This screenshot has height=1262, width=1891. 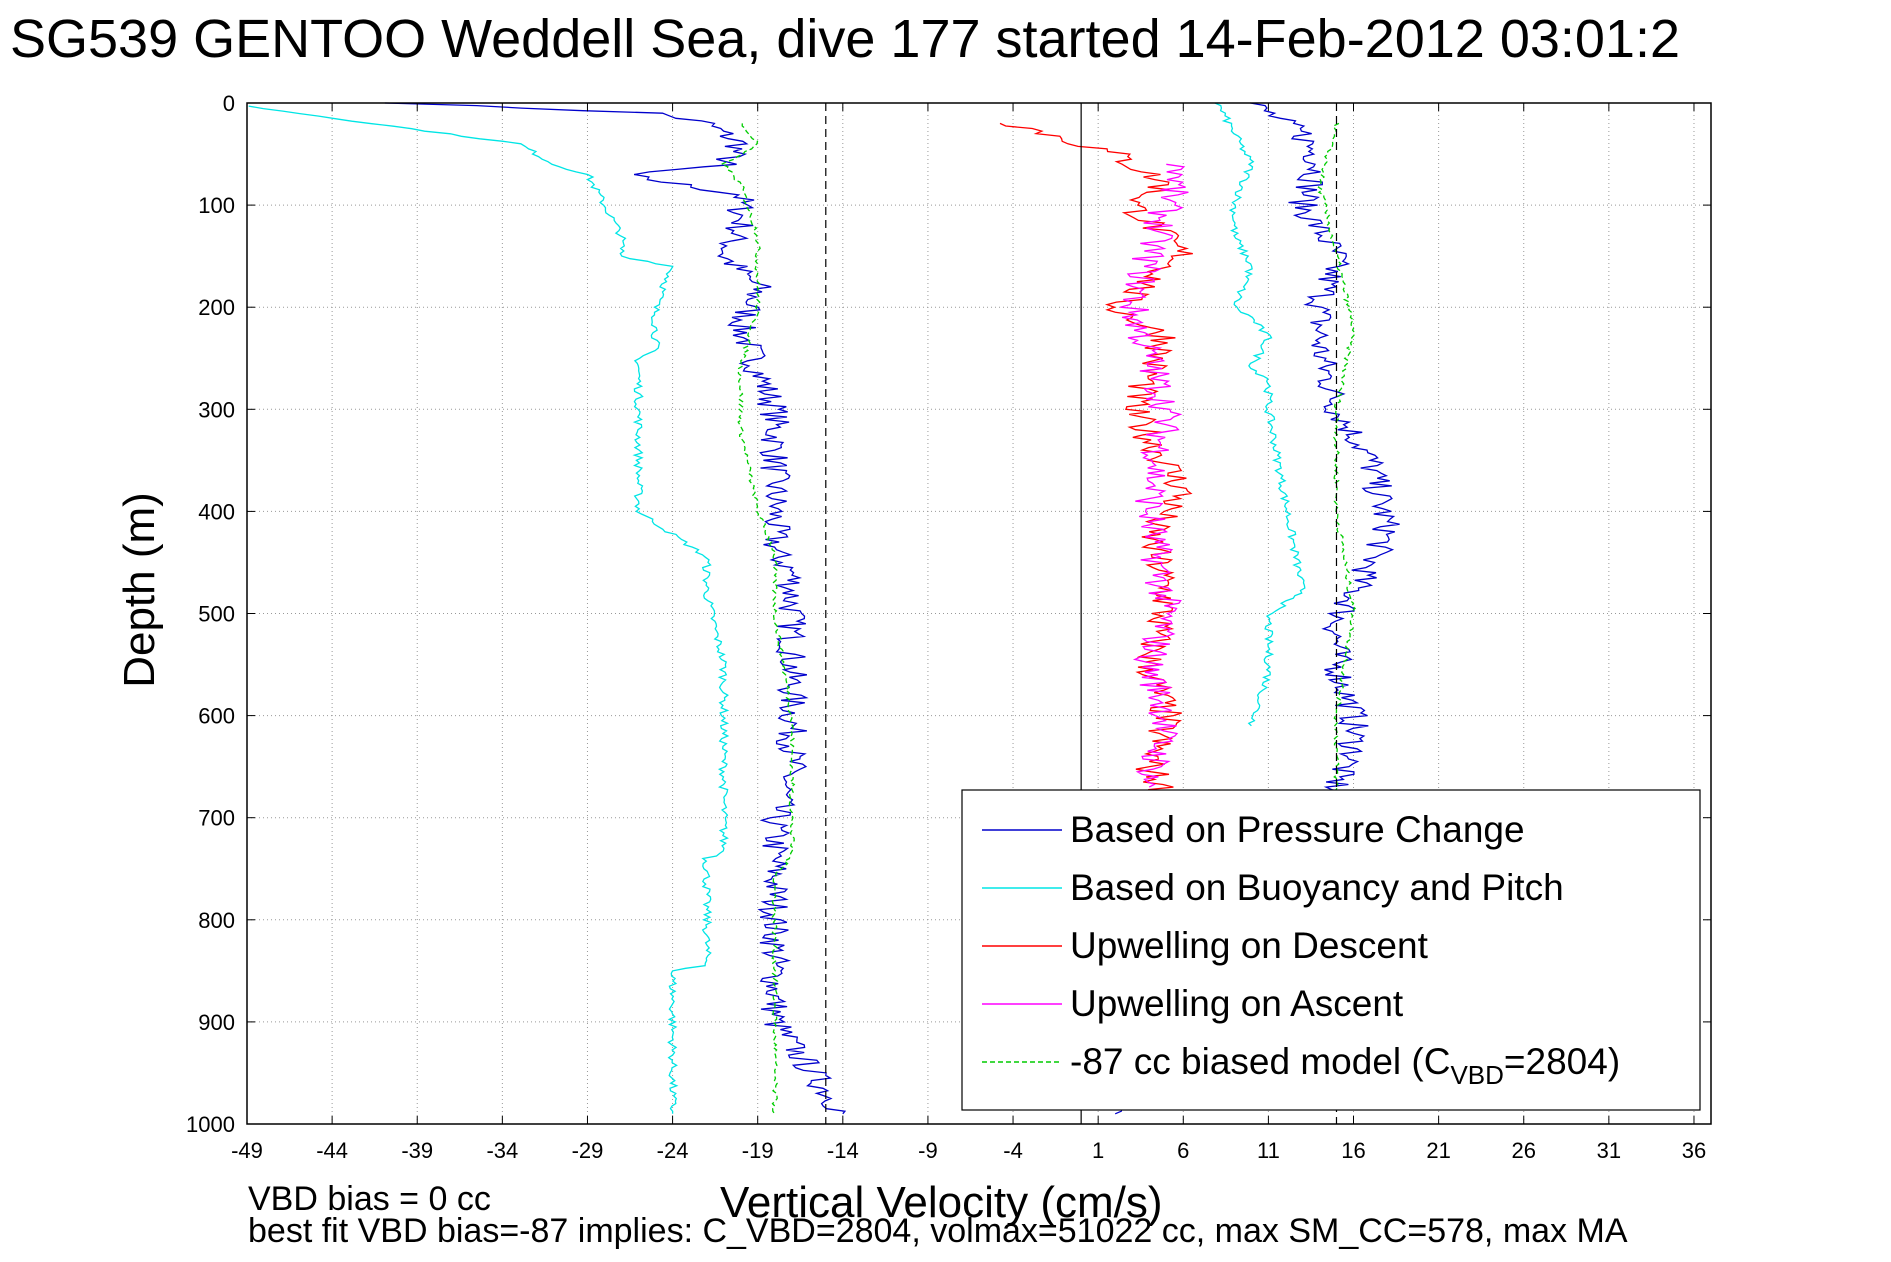 What do you see at coordinates (588, 1150) in the screenshot?
I see `x-tick-label: -29` at bounding box center [588, 1150].